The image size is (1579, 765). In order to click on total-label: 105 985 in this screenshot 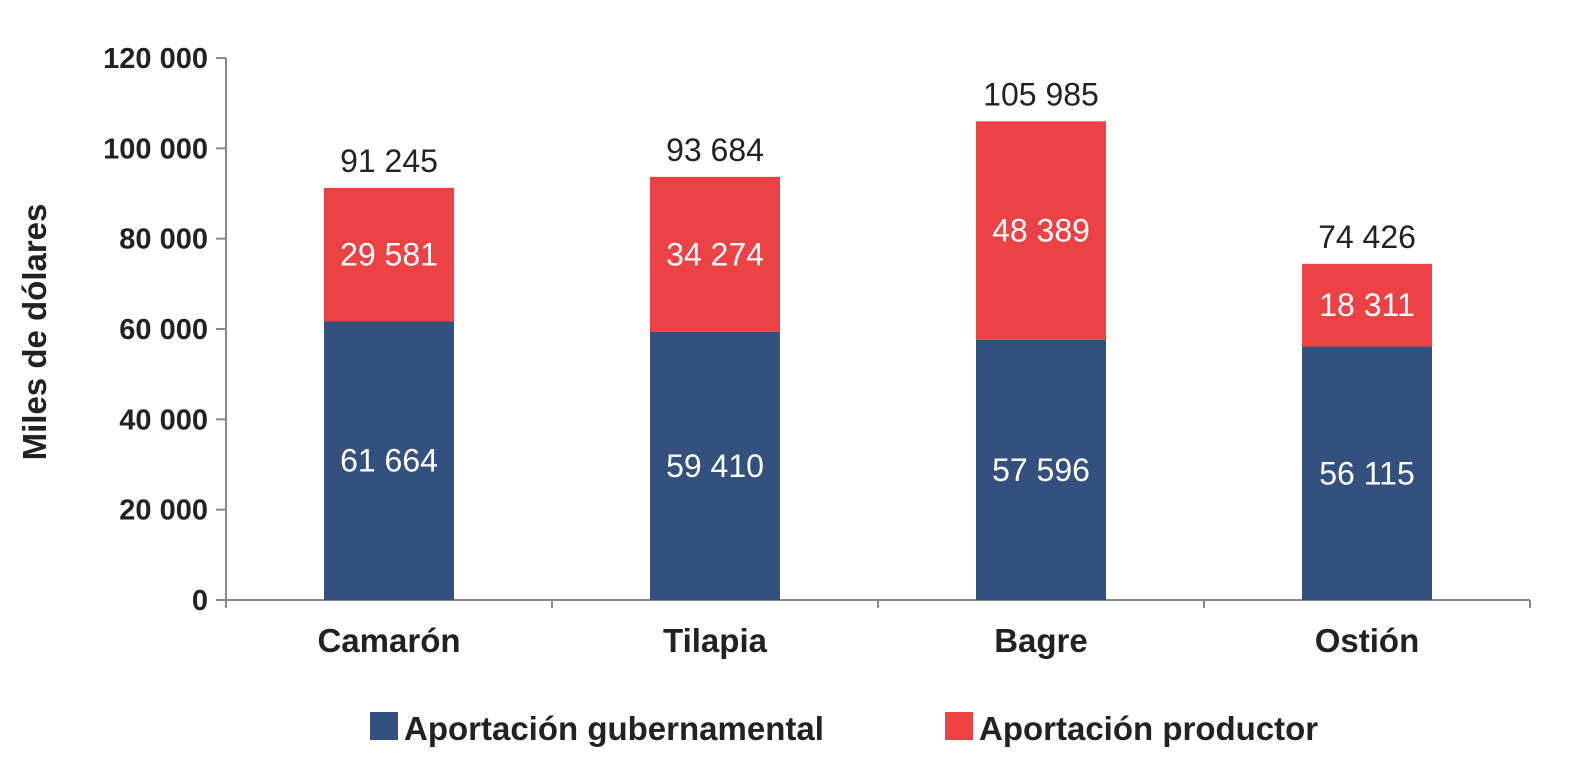, I will do `click(1041, 94)`.